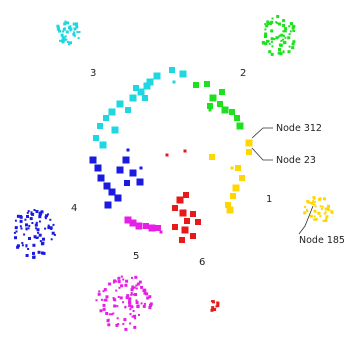 Image resolution: width=350 pixels, height=338 pixels. What do you see at coordinates (139, 226) in the screenshot?
I see `cluster-5-hub-node` at bounding box center [139, 226].